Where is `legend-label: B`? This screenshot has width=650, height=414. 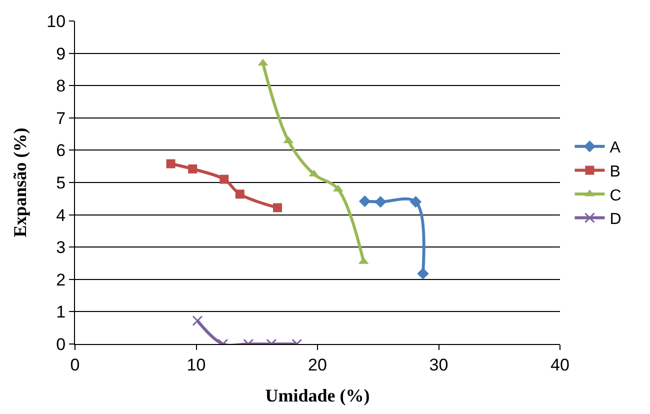
legend-label: B is located at coordinates (615, 171).